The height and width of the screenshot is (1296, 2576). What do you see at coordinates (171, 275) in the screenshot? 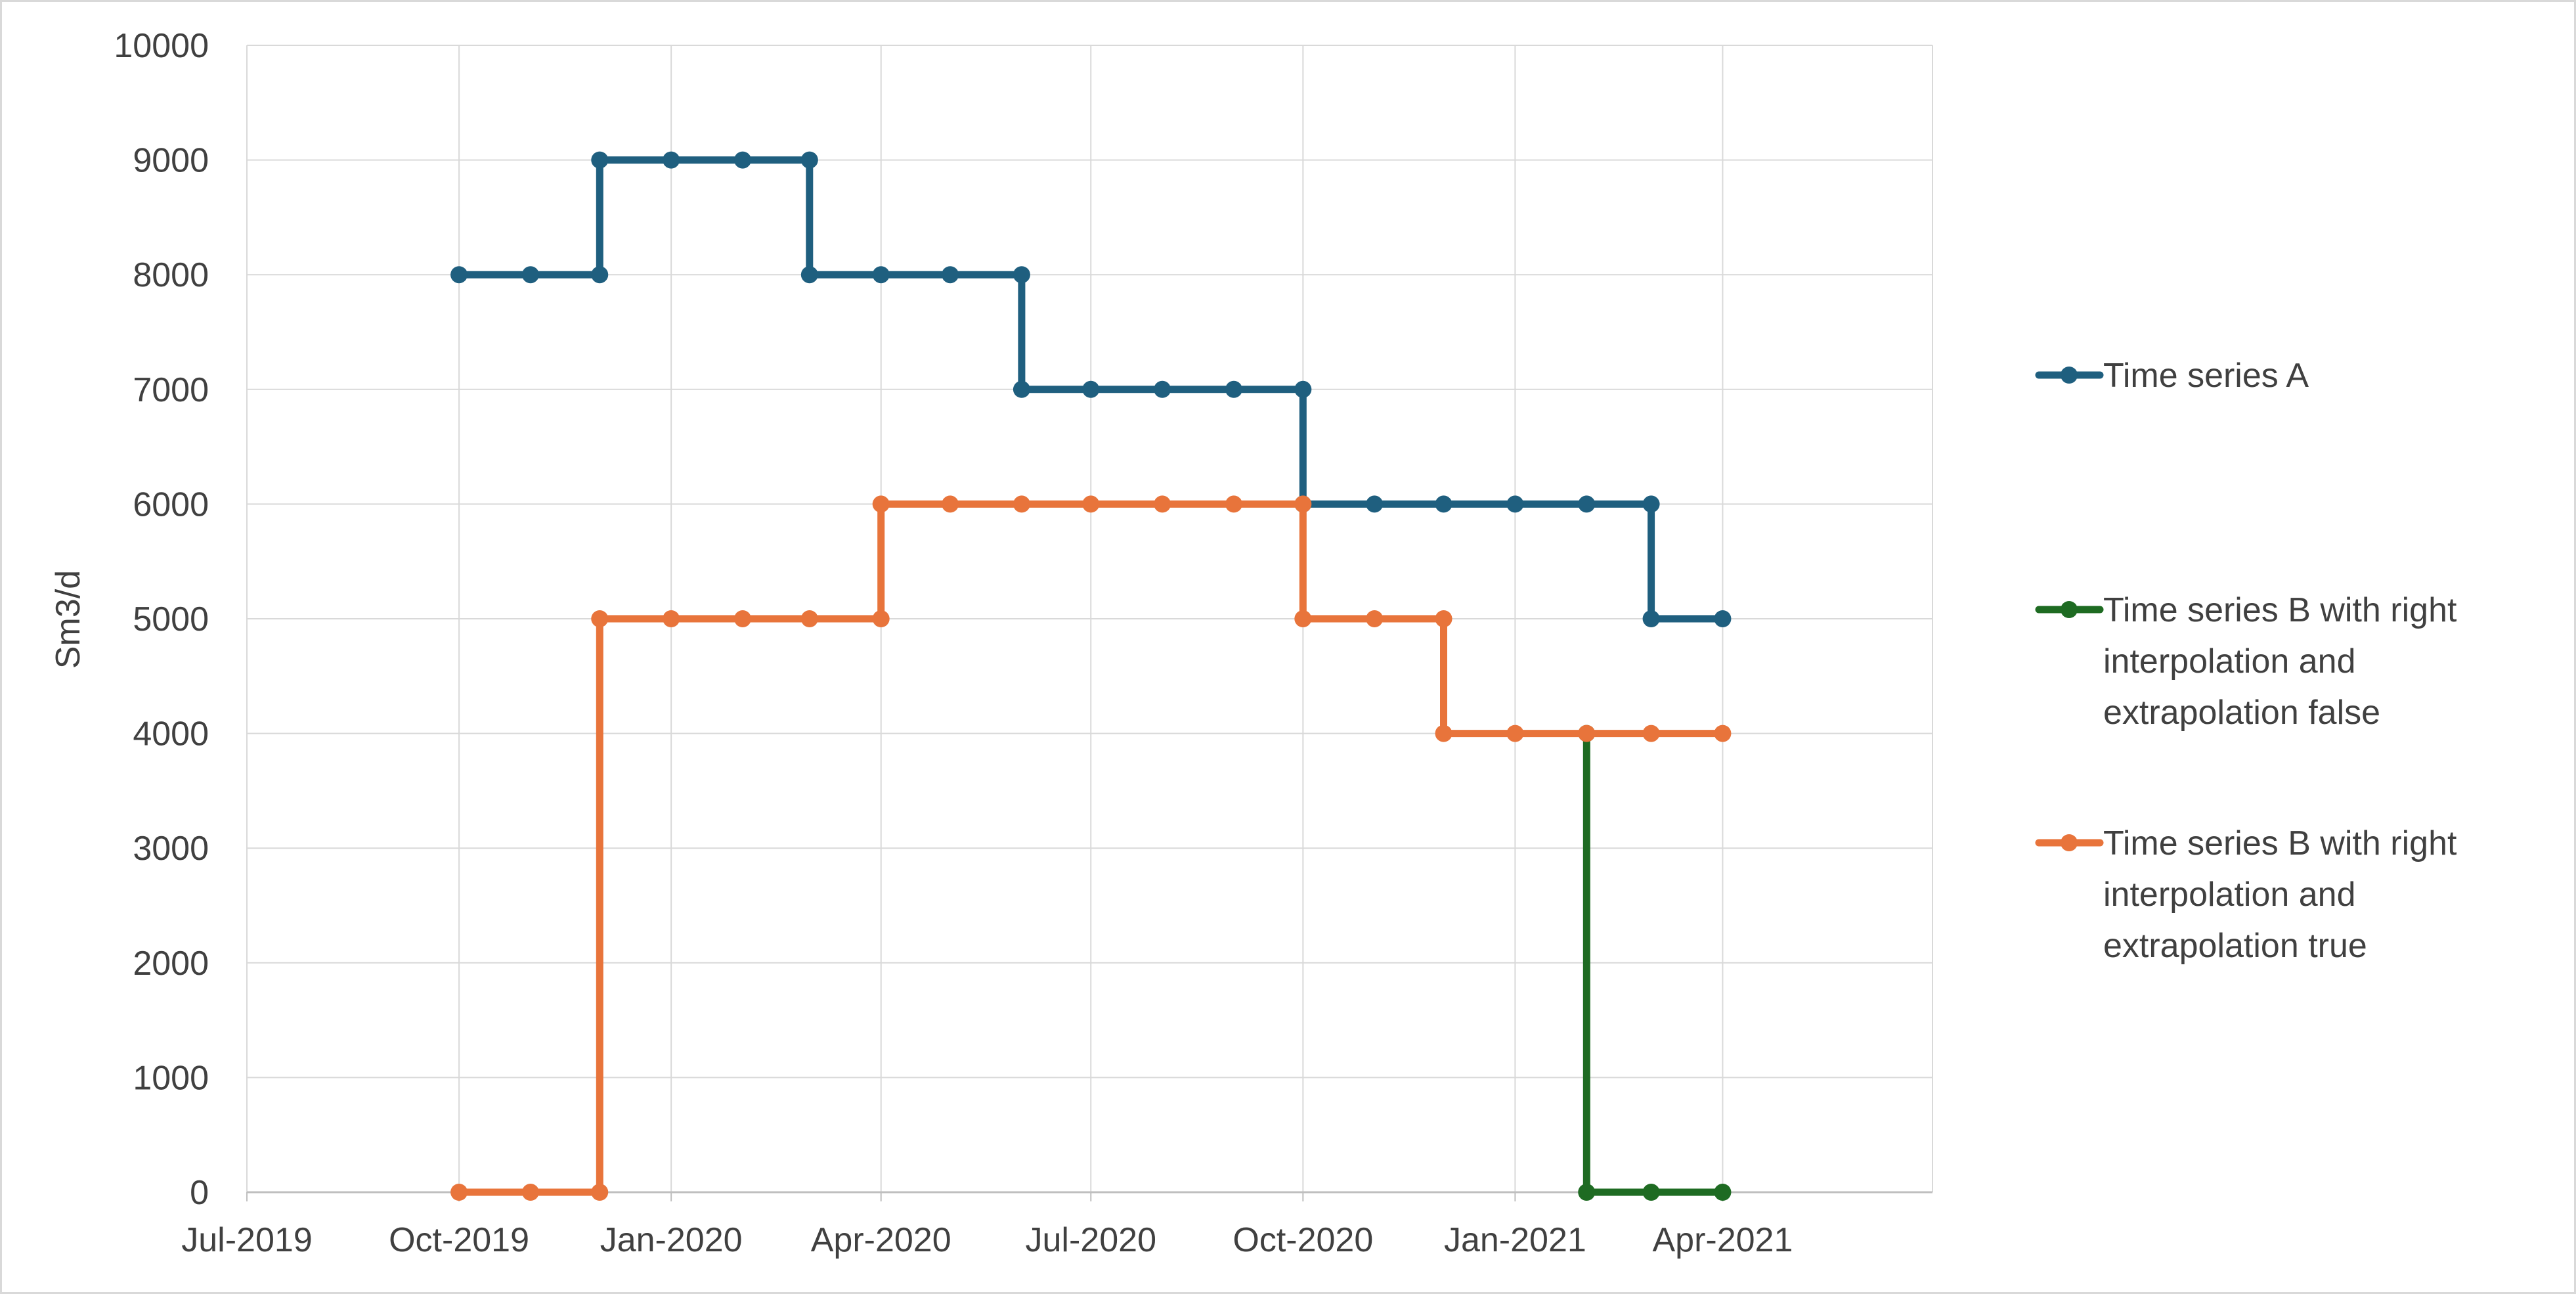
I see `y-tick-label: 8000` at bounding box center [171, 275].